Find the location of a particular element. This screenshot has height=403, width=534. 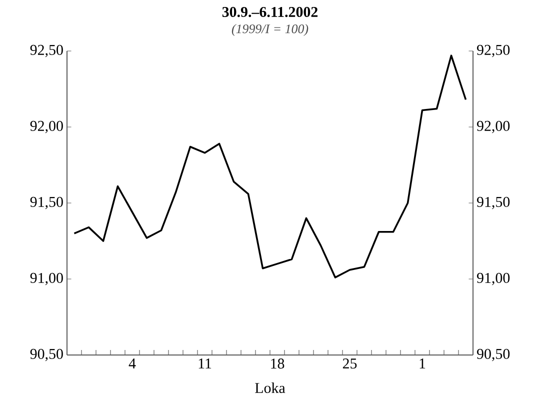

chart-subtitle: (1999/I = 100) is located at coordinates (270, 30).